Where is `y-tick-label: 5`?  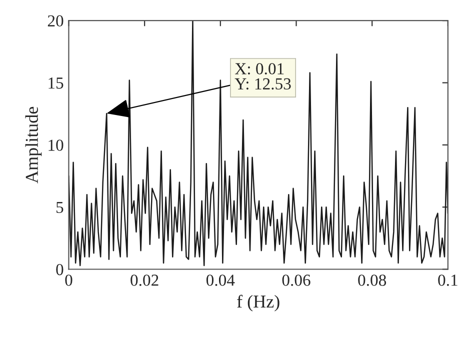
y-tick-label: 5 is located at coordinates (60, 208).